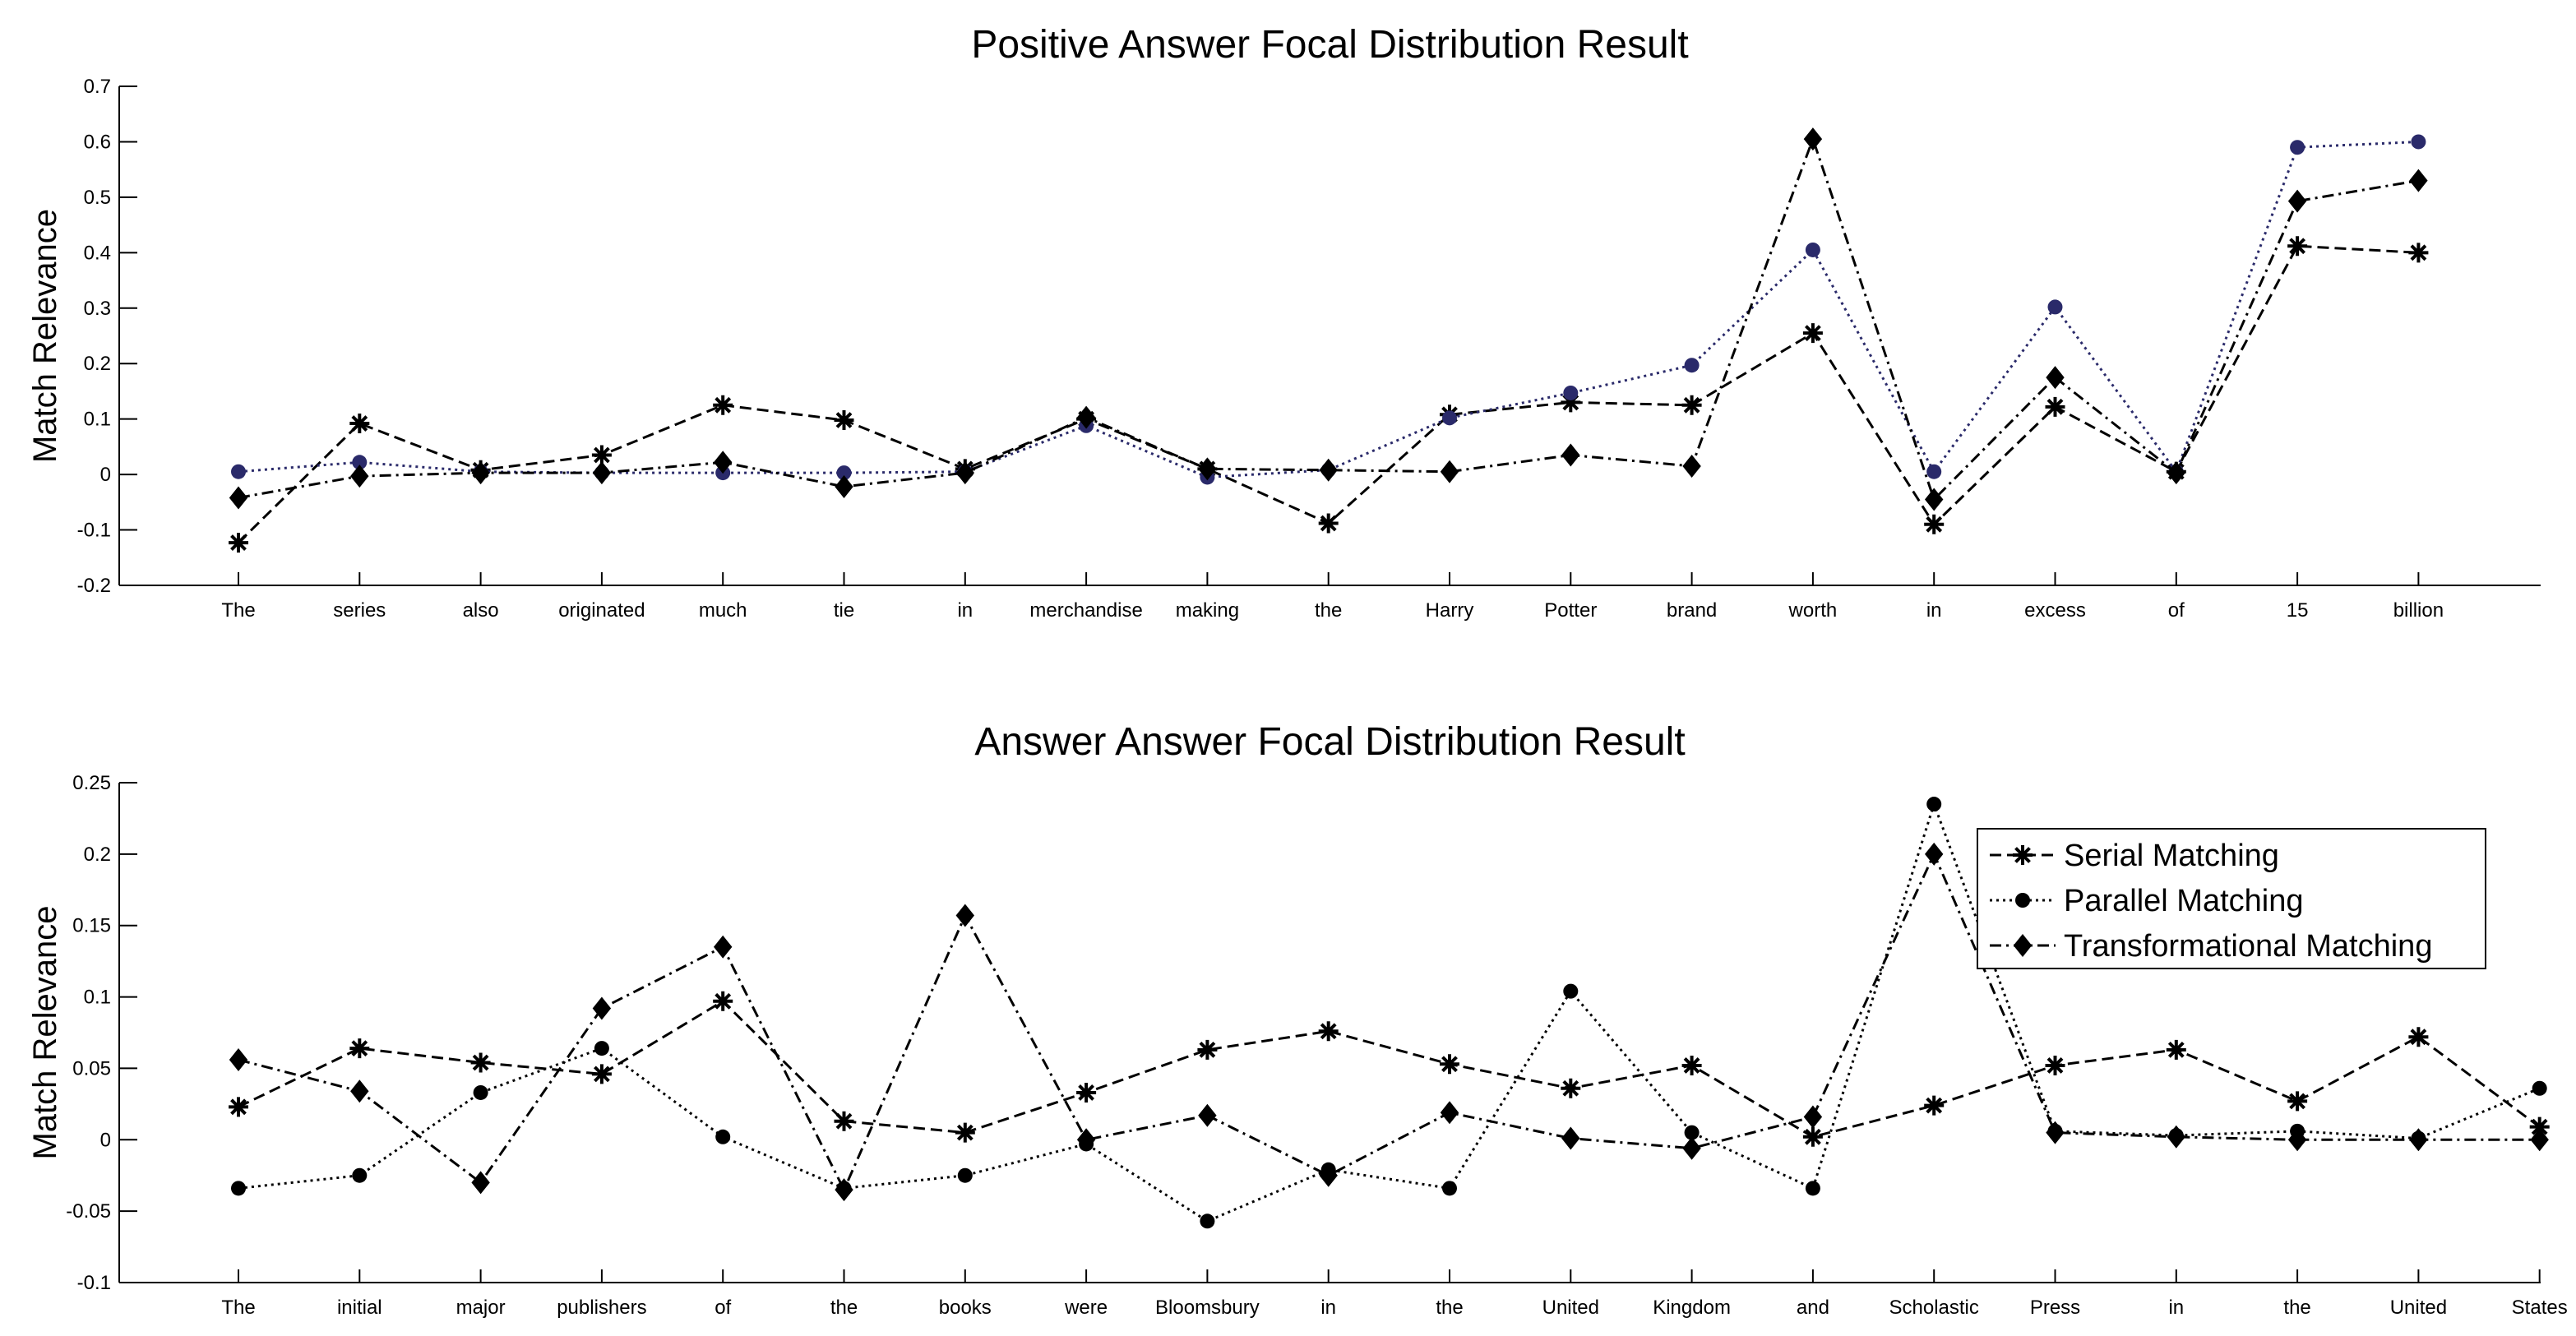 Image resolution: width=2576 pixels, height=1336 pixels. Describe the element at coordinates (601, 610) in the screenshot. I see `x-tick-label: originated` at that location.